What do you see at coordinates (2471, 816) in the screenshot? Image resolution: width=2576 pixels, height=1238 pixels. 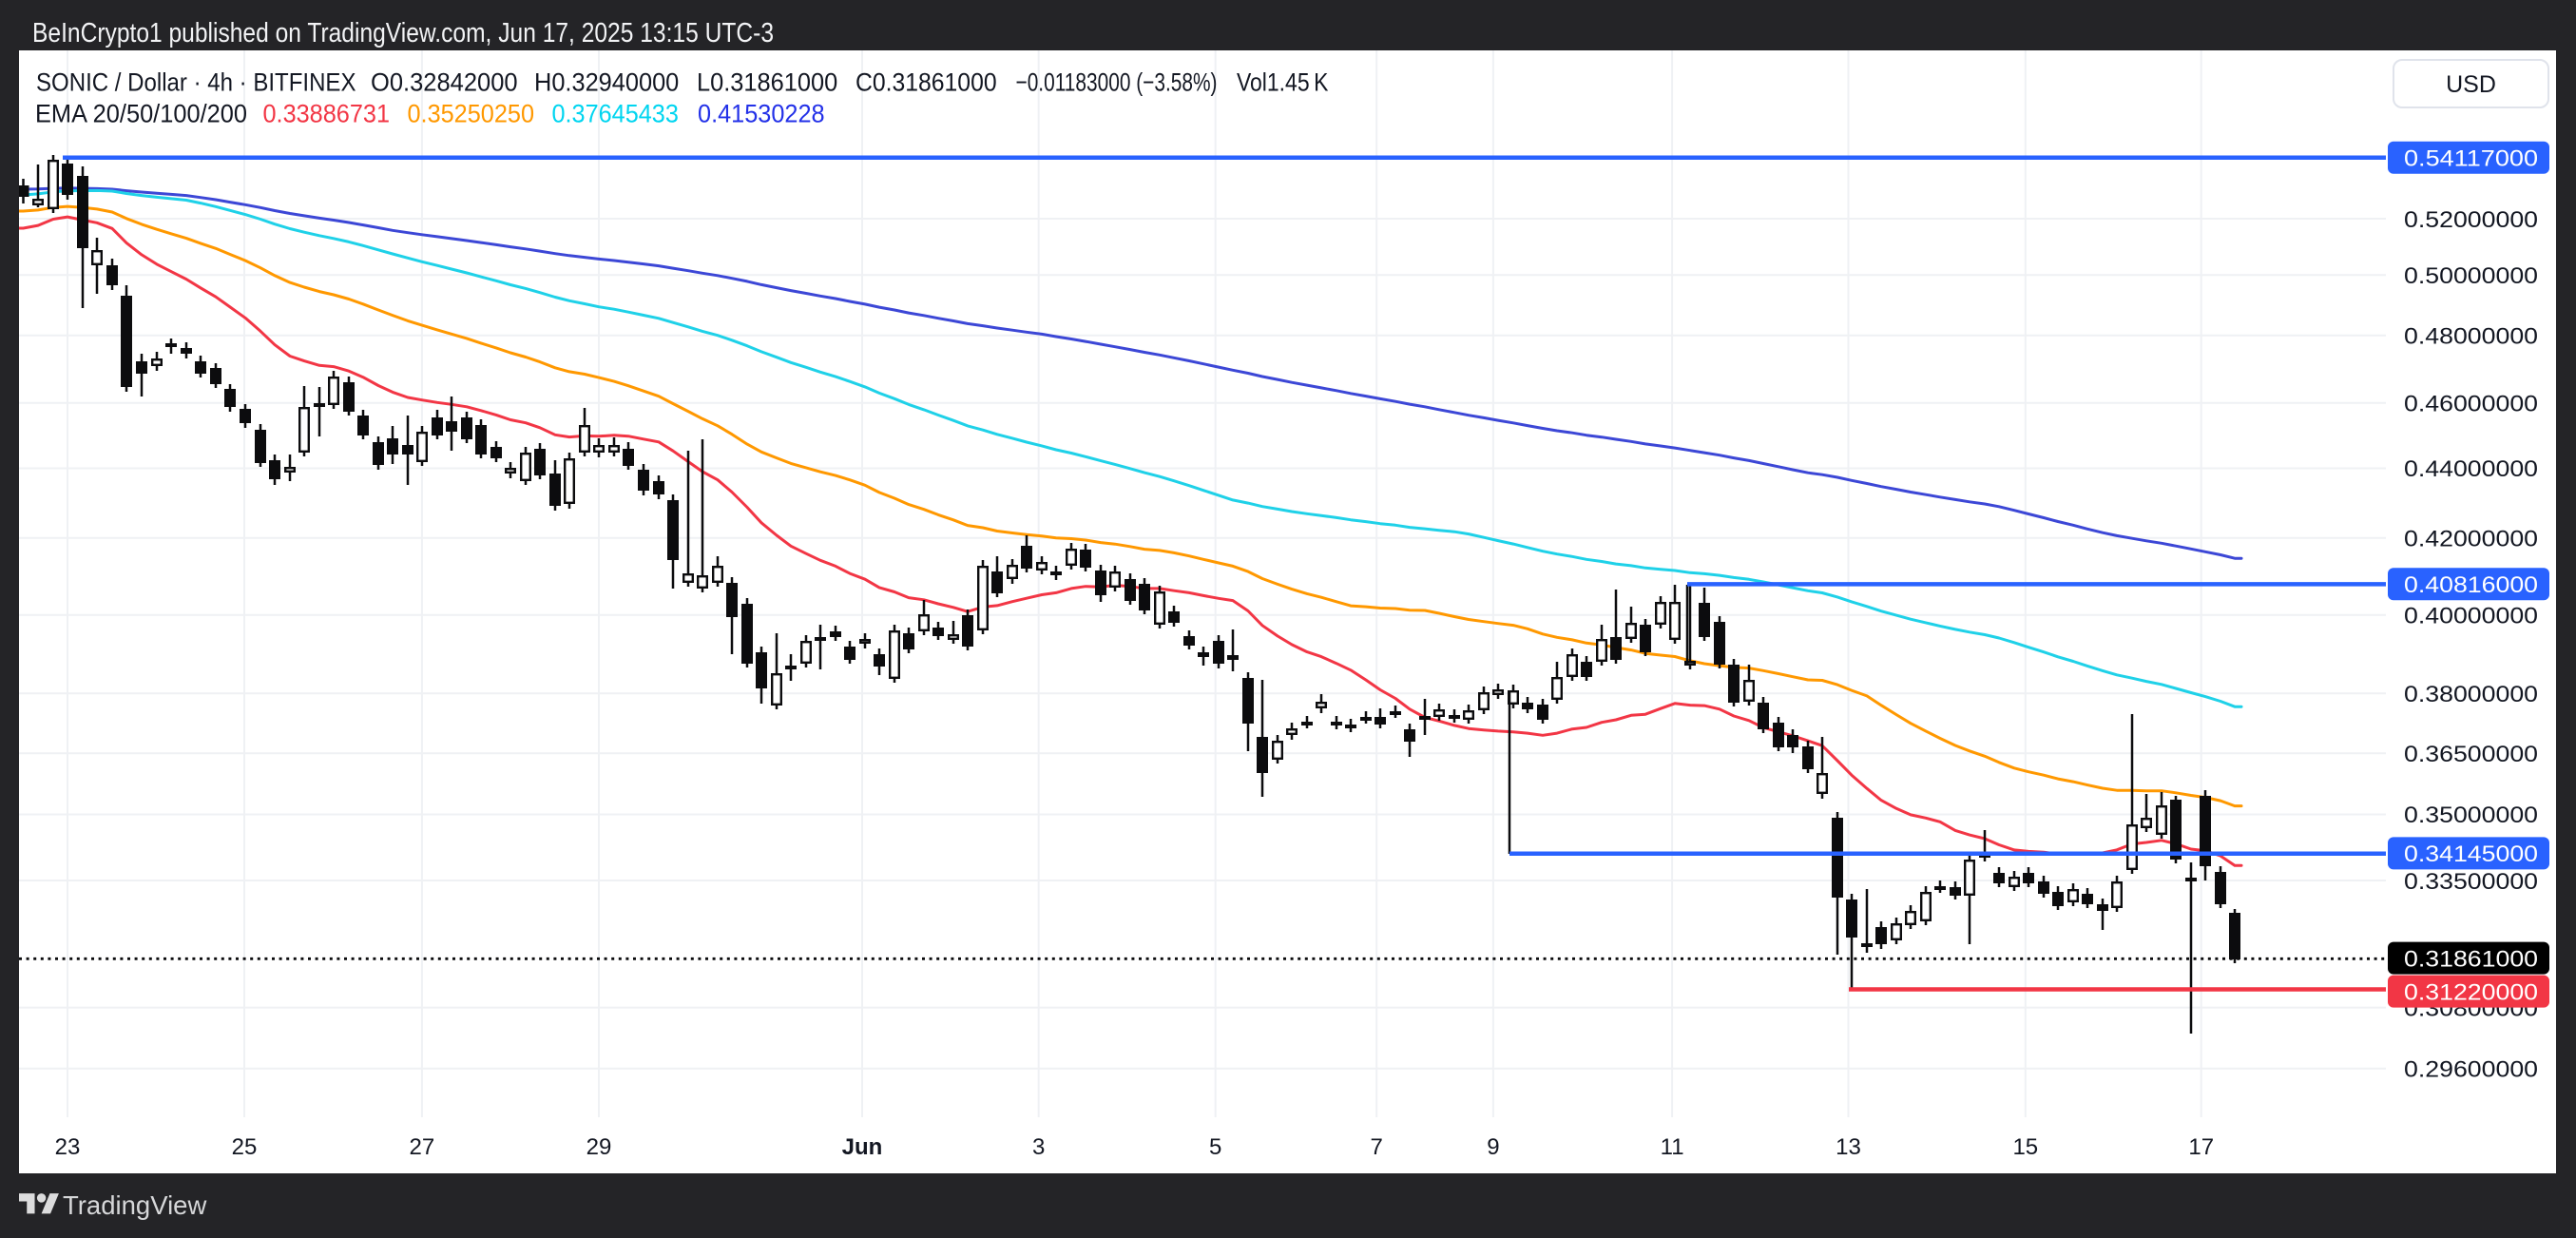 I see `svg-text: 0.35000000` at bounding box center [2471, 816].